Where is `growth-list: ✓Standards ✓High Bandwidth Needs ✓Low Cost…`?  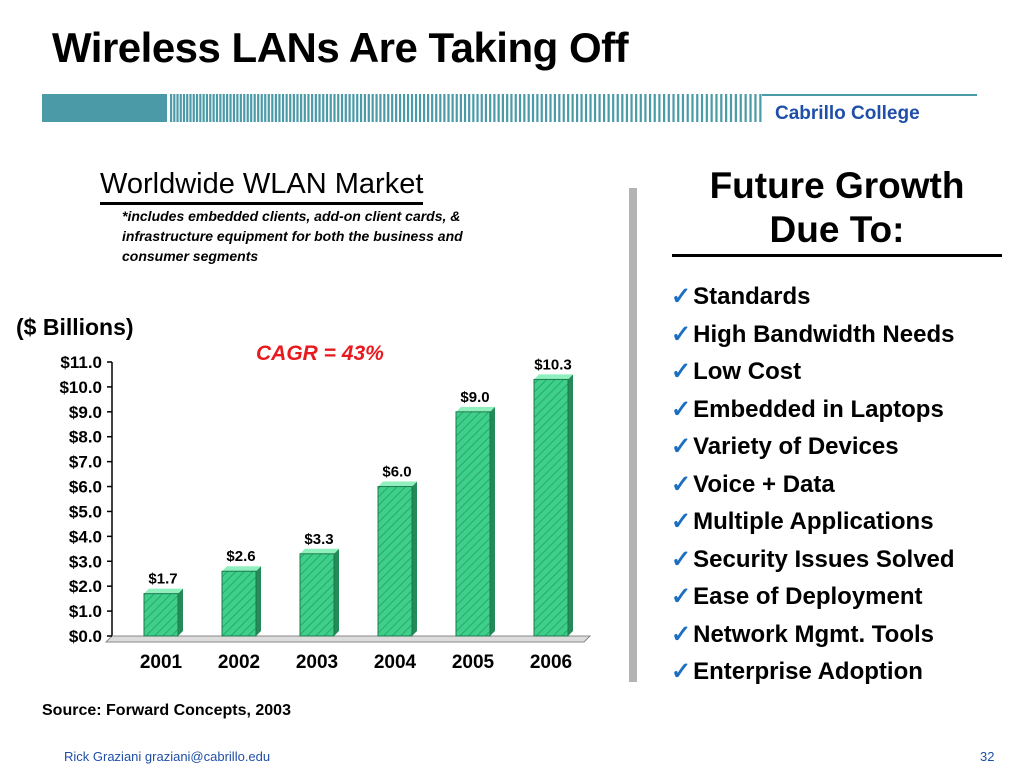 growth-list: ✓Standards ✓High Bandwidth Needs ✓Low Cost… is located at coordinates (813, 484).